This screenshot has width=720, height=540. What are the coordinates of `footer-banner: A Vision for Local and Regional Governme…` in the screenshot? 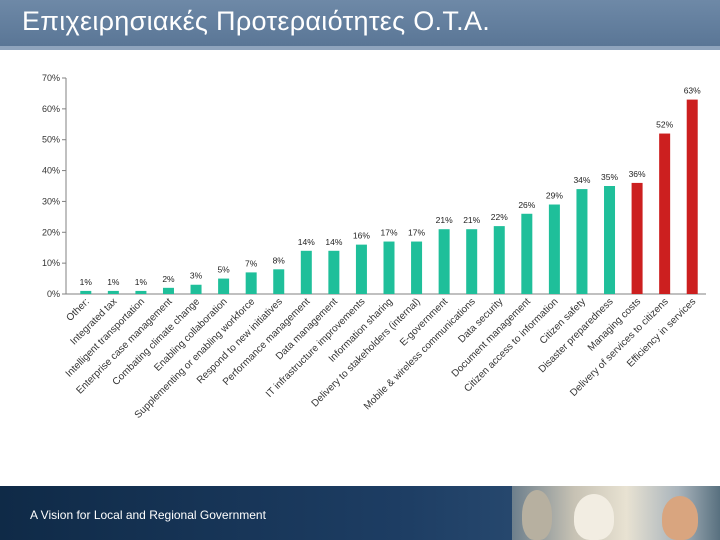 It's located at (360, 513).